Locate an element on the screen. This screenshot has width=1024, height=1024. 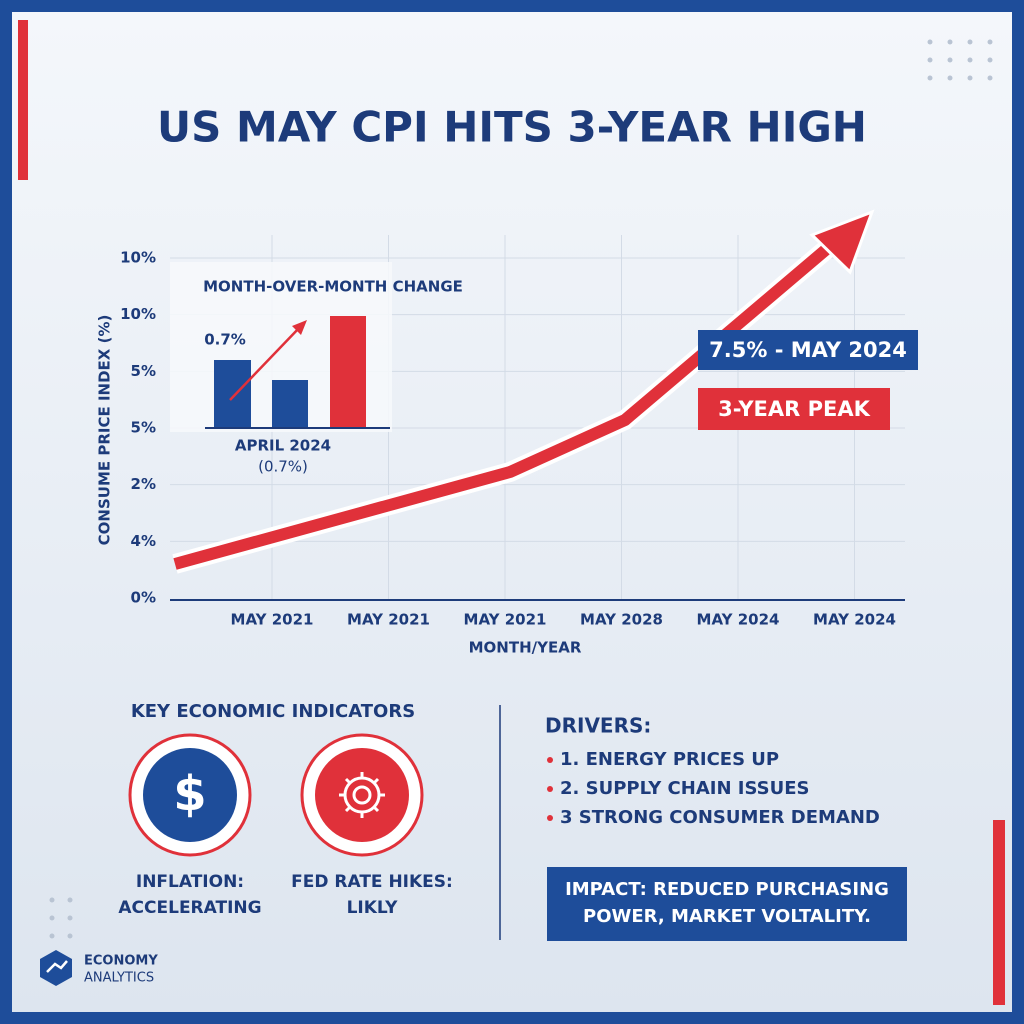
inset-caption: (0.7%) is located at coordinates (283, 467).